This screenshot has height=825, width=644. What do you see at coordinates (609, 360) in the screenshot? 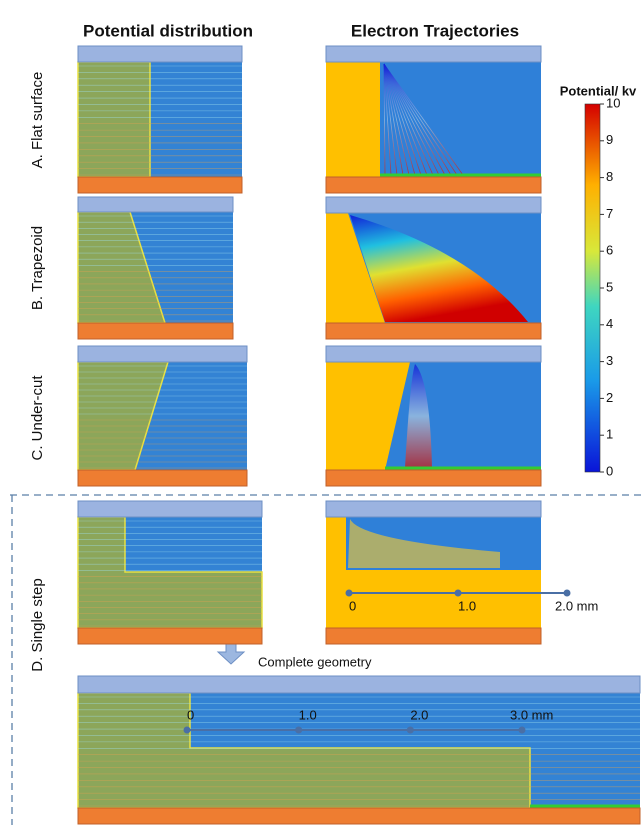
I see `colorbar-label: 3` at bounding box center [609, 360].